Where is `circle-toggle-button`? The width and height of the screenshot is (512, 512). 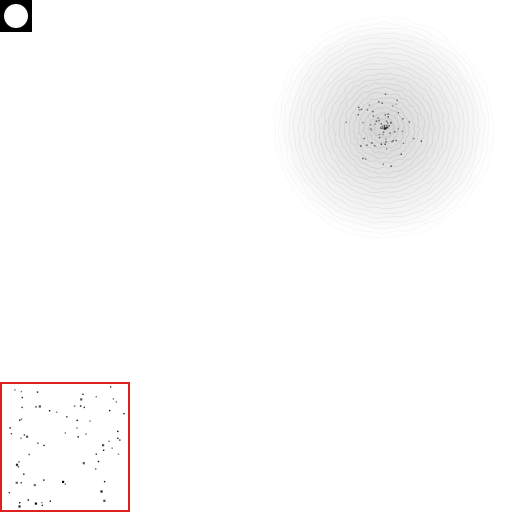
circle-toggle-button is located at coordinates (16, 16).